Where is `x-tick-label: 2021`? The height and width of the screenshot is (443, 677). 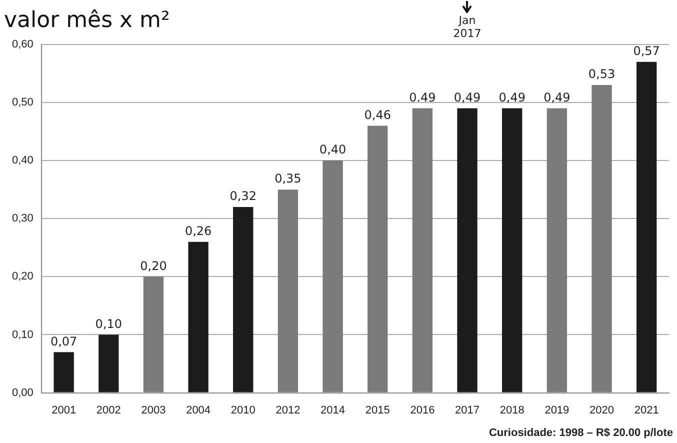 x-tick-label: 2021 is located at coordinates (646, 410).